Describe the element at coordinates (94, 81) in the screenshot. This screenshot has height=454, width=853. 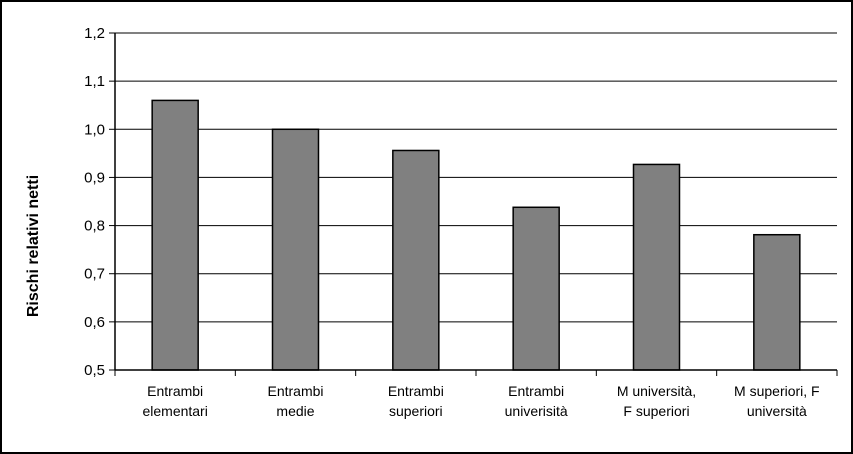
I see `y-tick-label: 1,1` at that location.